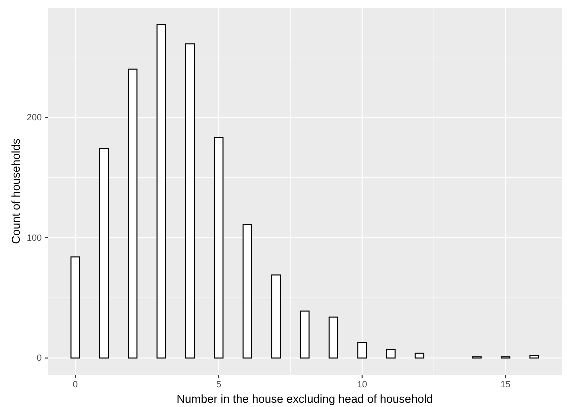 The image size is (567, 407). Describe the element at coordinates (505, 384) in the screenshot. I see `x-tick-label: 15` at that location.